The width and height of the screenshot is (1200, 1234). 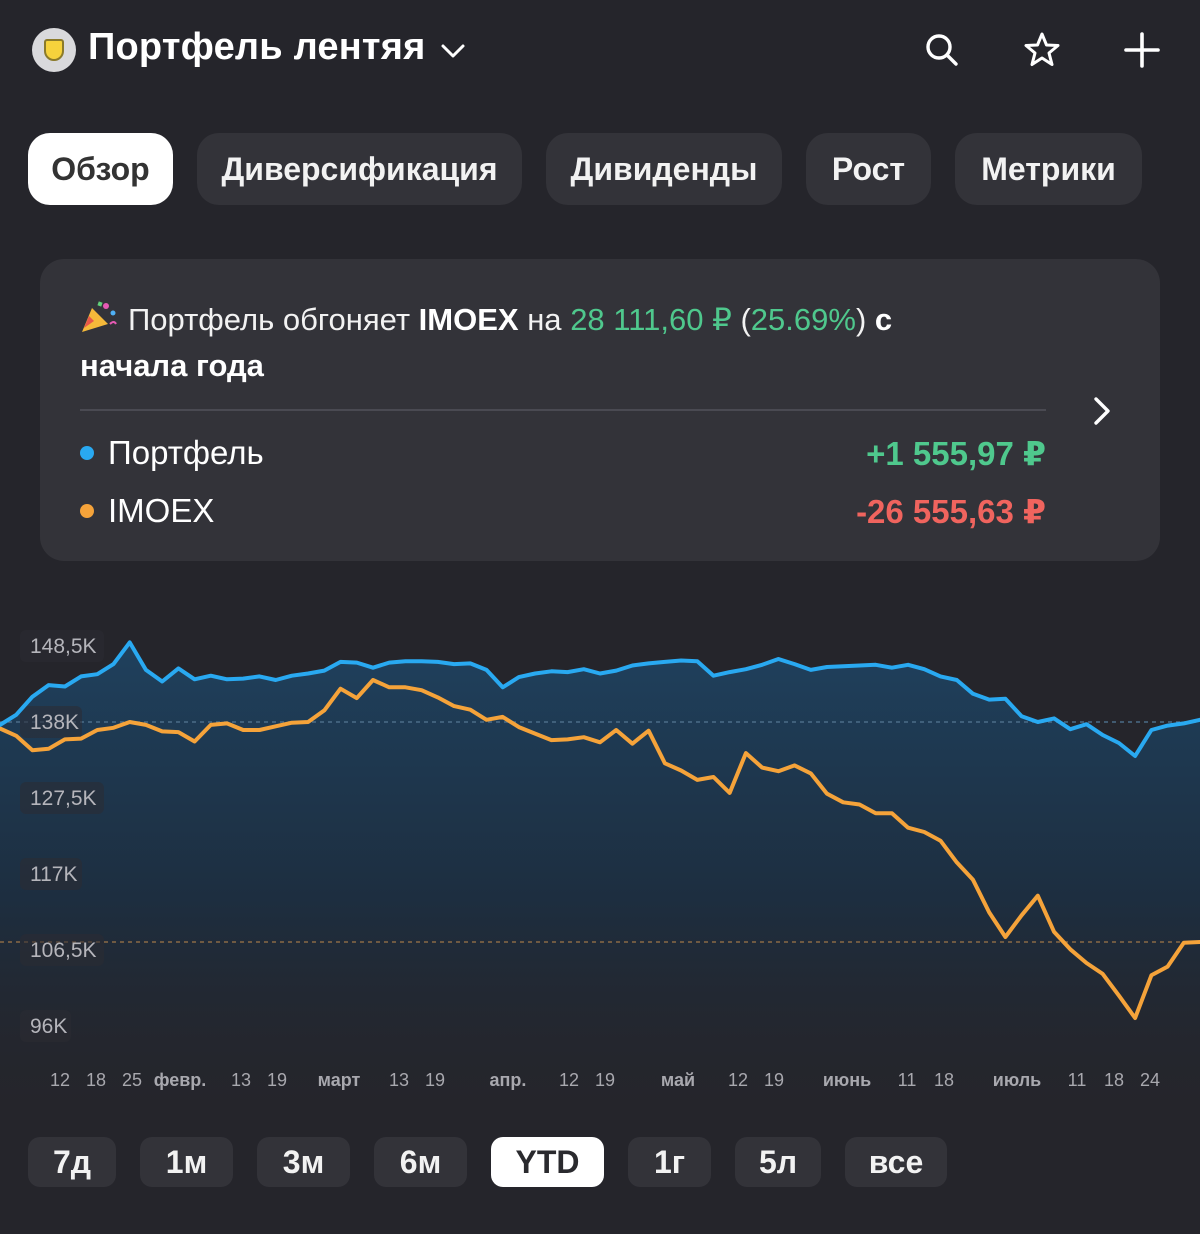 What do you see at coordinates (1150, 1080) in the screenshot?
I see `x-tick-label: 24` at bounding box center [1150, 1080].